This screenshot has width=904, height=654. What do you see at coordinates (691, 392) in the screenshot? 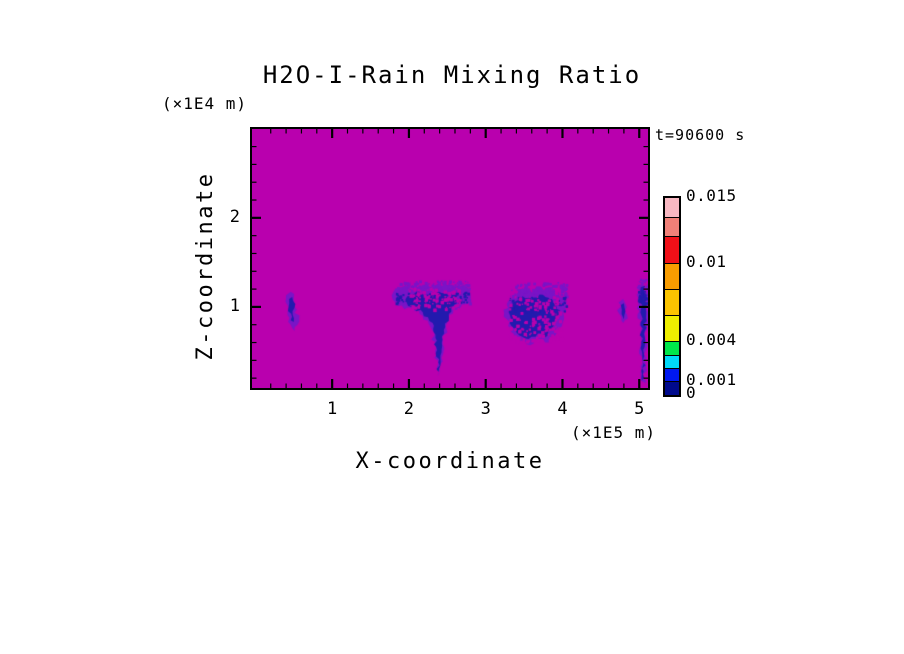
I see `colorbar-label: 0` at bounding box center [691, 392].